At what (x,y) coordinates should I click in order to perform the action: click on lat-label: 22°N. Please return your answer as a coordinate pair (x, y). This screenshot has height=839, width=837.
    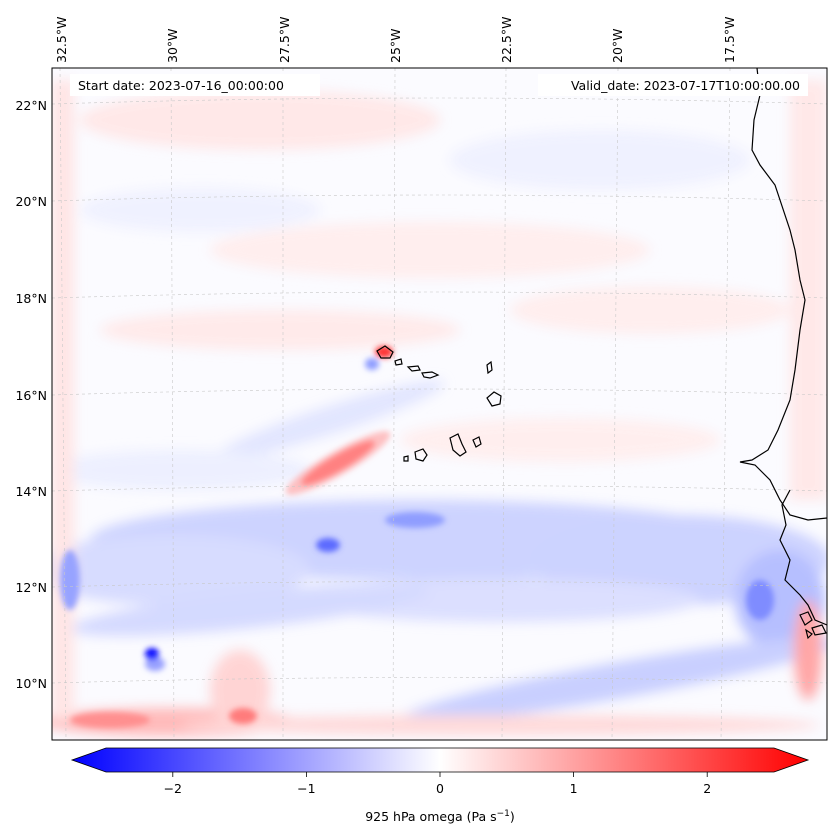
    Looking at the image, I should click on (31, 105).